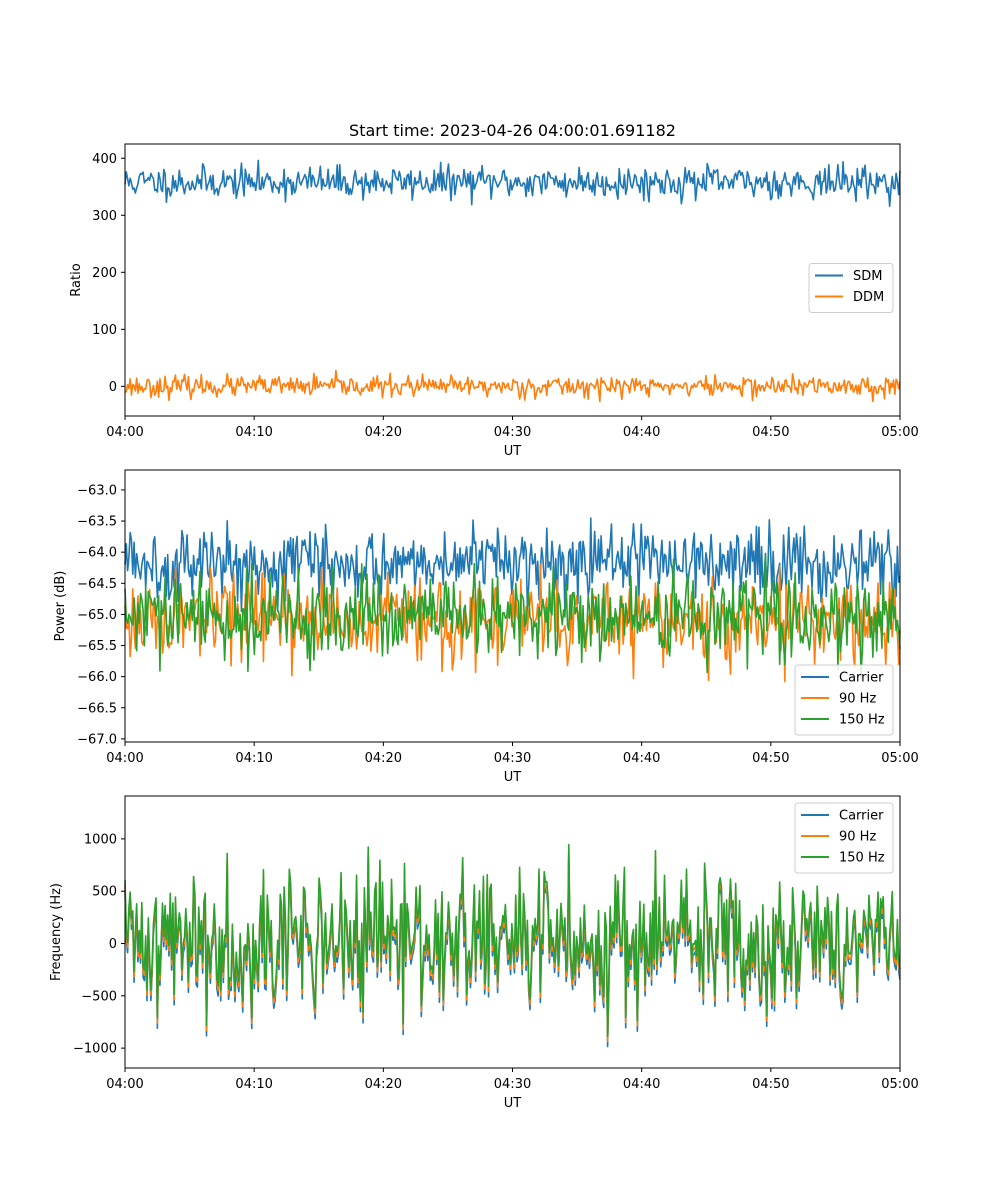  Describe the element at coordinates (97, 646) in the screenshot. I see `y-tick-label: −65.5` at that location.